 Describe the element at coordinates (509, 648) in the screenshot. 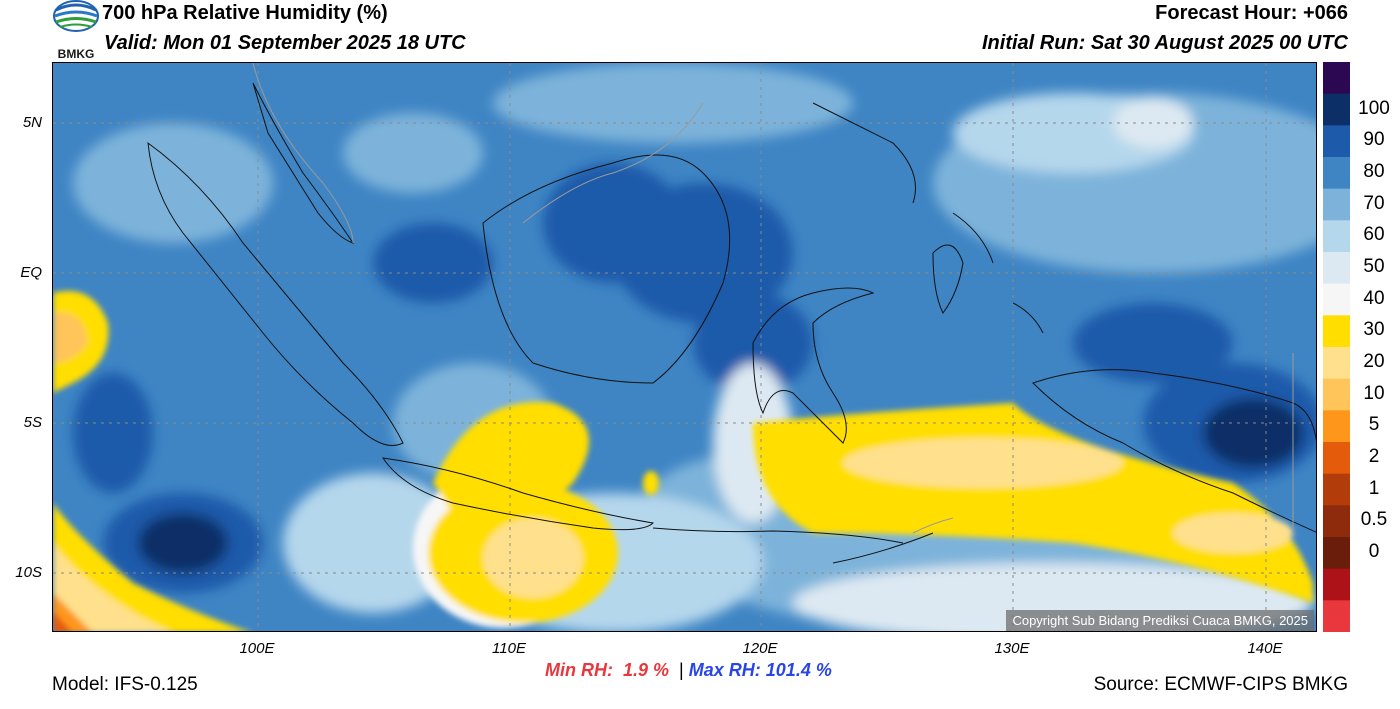

I see `lon-label-110e: 110E` at that location.